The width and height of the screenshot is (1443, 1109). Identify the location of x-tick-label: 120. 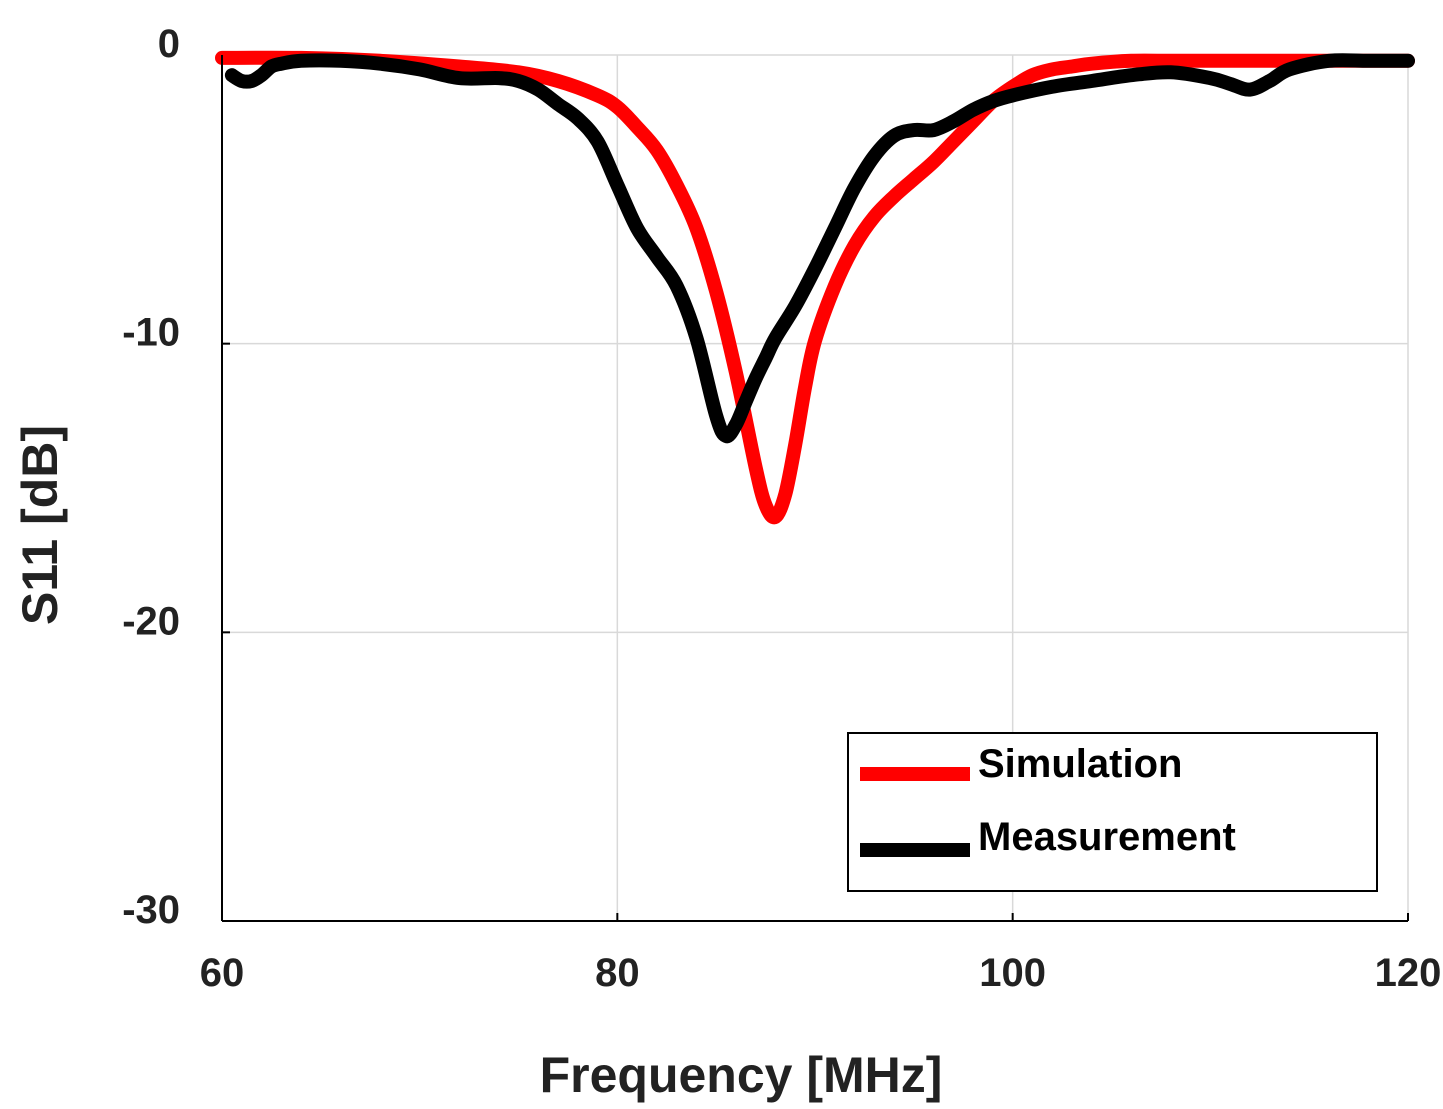
(1408, 973).